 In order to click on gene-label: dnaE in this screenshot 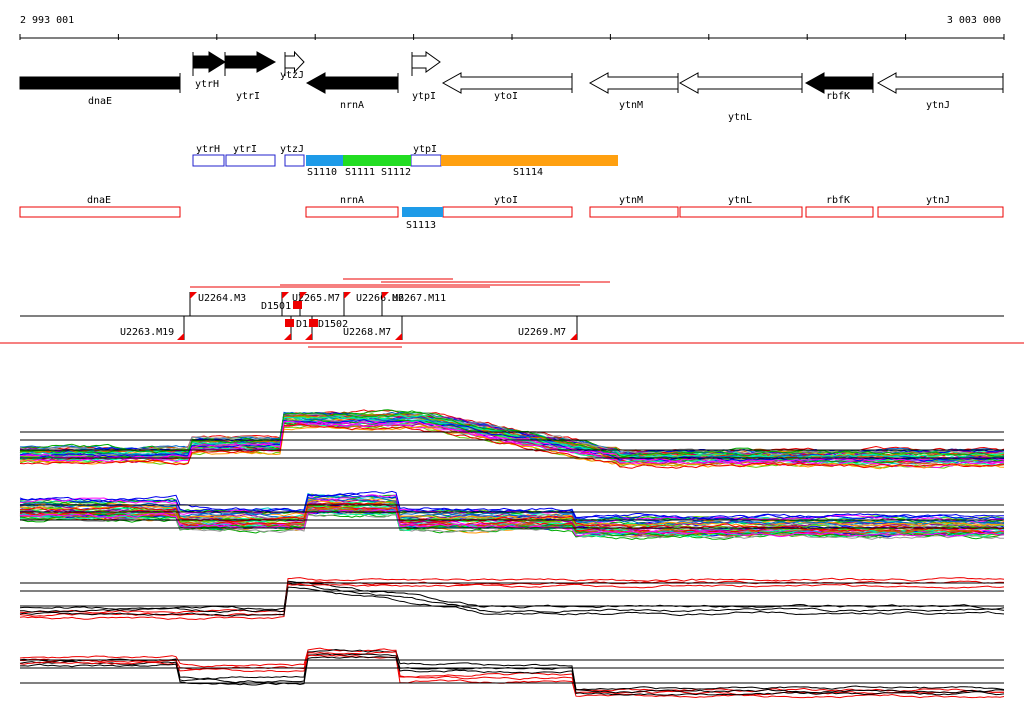, I will do `click(100, 101)`.